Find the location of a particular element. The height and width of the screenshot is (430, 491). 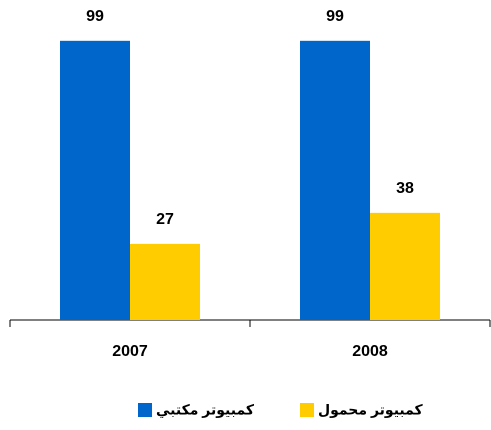

legend-label: كمبيوتر مكتبي is located at coordinates (205, 410).